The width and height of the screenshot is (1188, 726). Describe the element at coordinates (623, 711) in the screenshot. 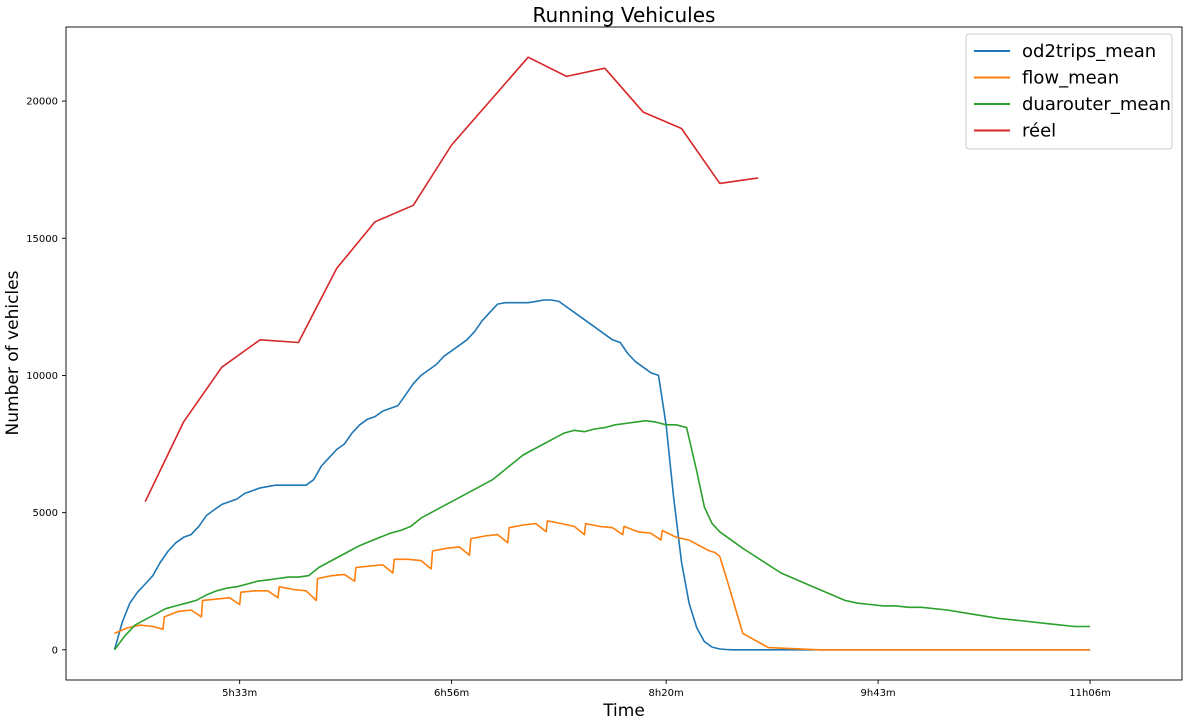

I see `x-axis-label: Time` at that location.